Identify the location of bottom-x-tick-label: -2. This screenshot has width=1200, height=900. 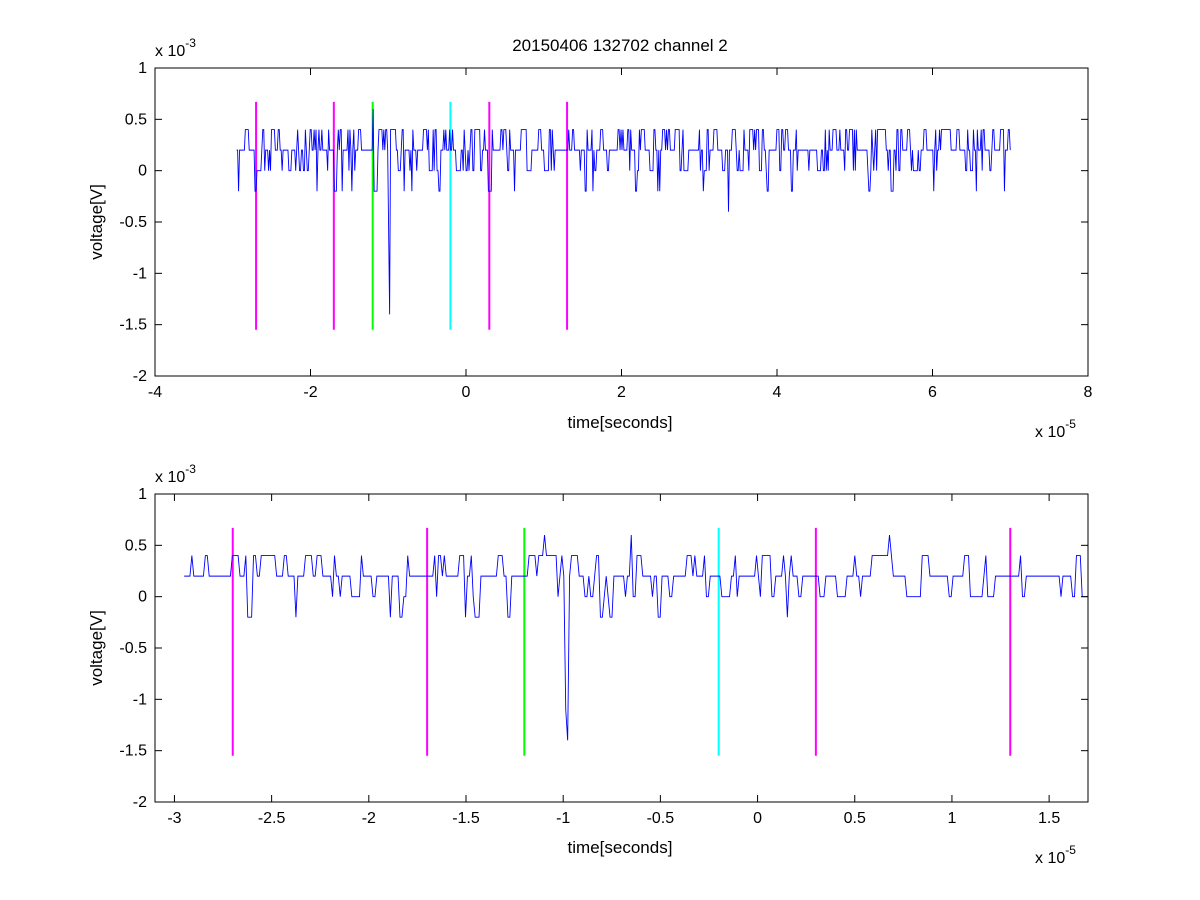
(369, 818).